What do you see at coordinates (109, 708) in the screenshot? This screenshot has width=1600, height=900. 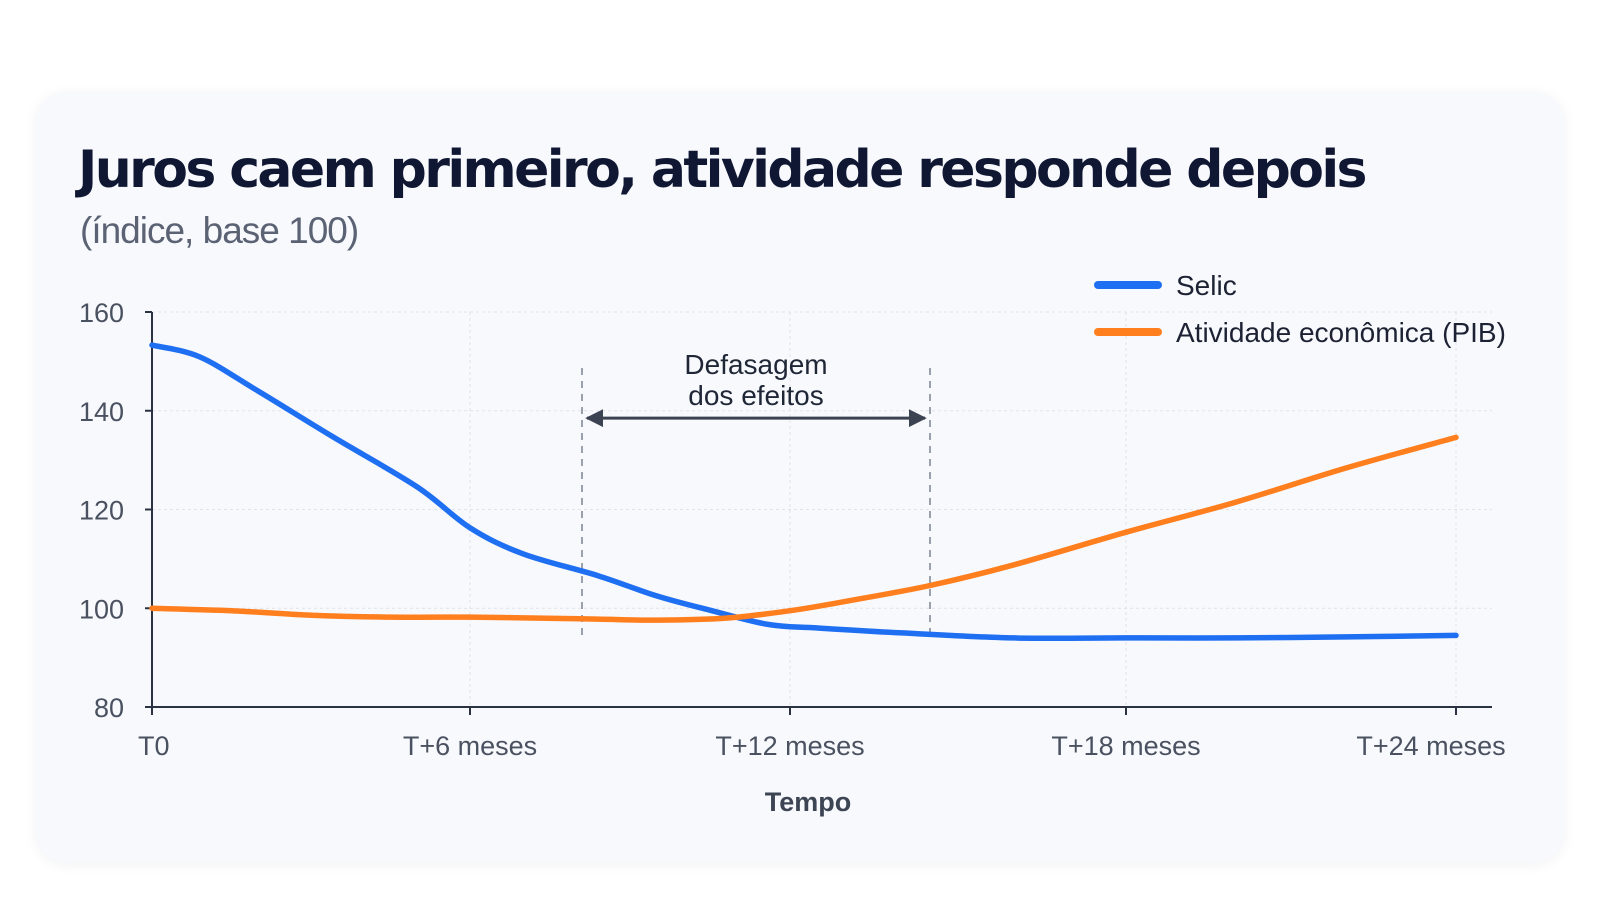 I see `y-tick-label: 80` at bounding box center [109, 708].